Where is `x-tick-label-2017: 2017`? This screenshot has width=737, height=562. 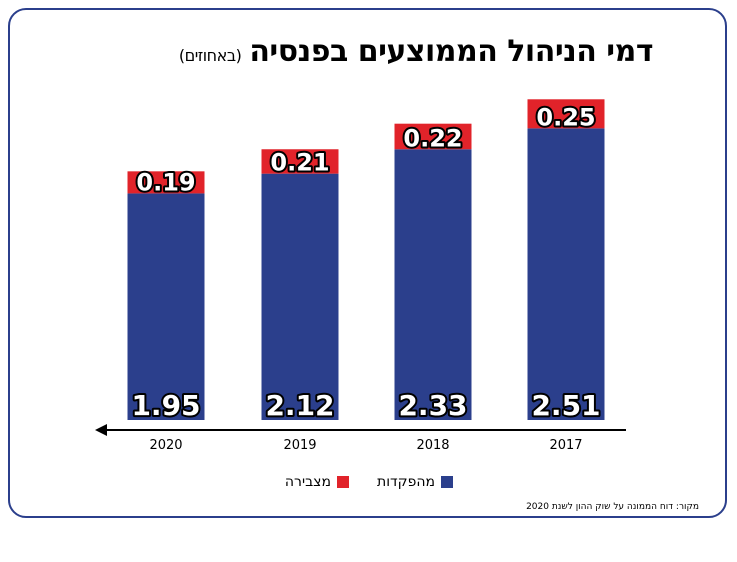 x-tick-label-2017: 2017 is located at coordinates (565, 445).